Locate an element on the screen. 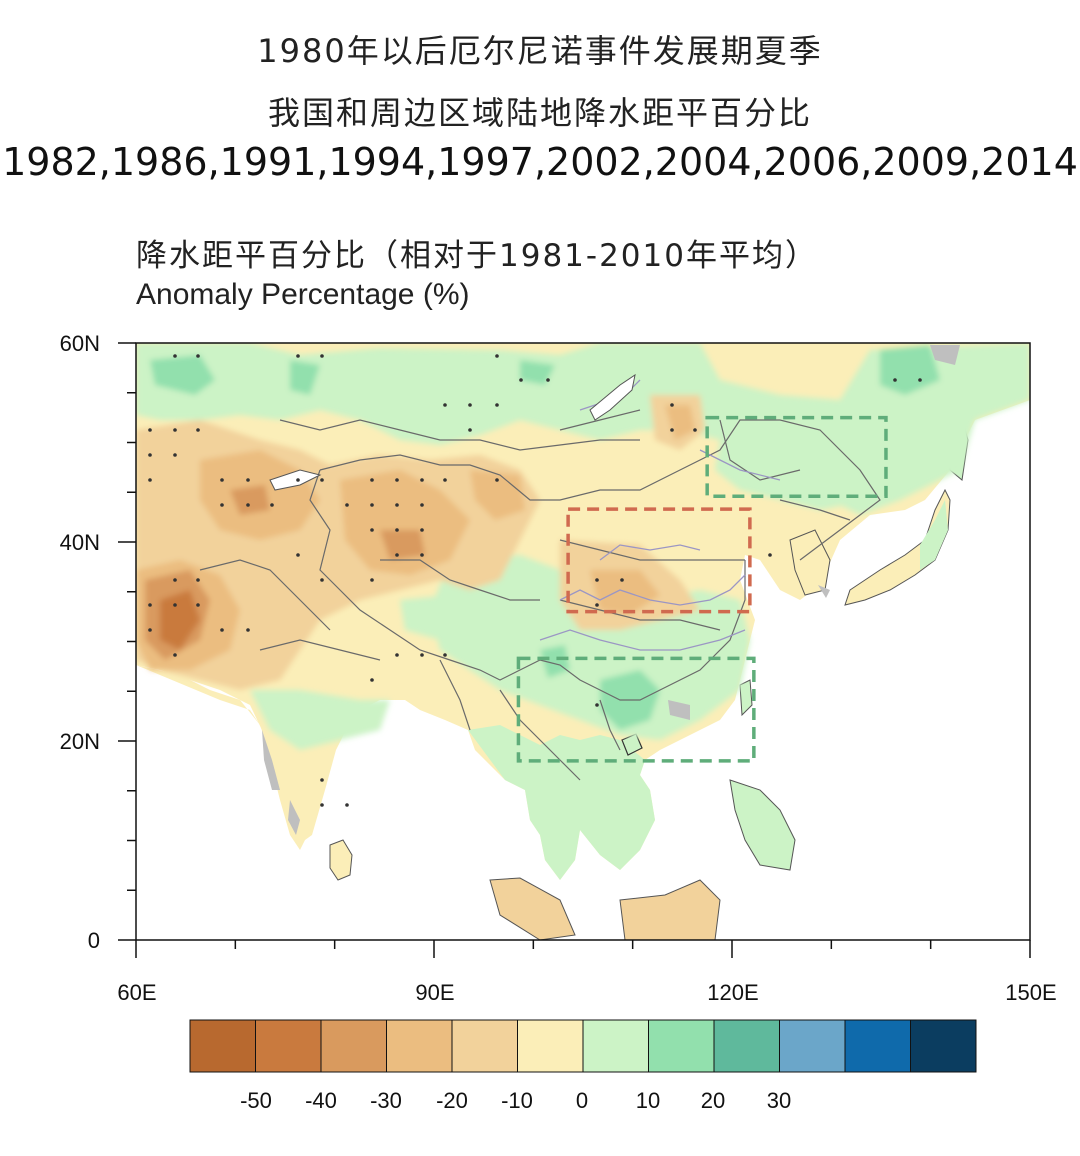  colorbar is located at coordinates (583, 1046).